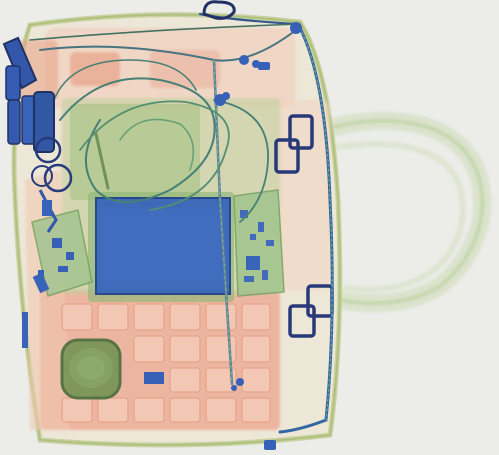  I want to click on small-metal-part, so click(154, 378).